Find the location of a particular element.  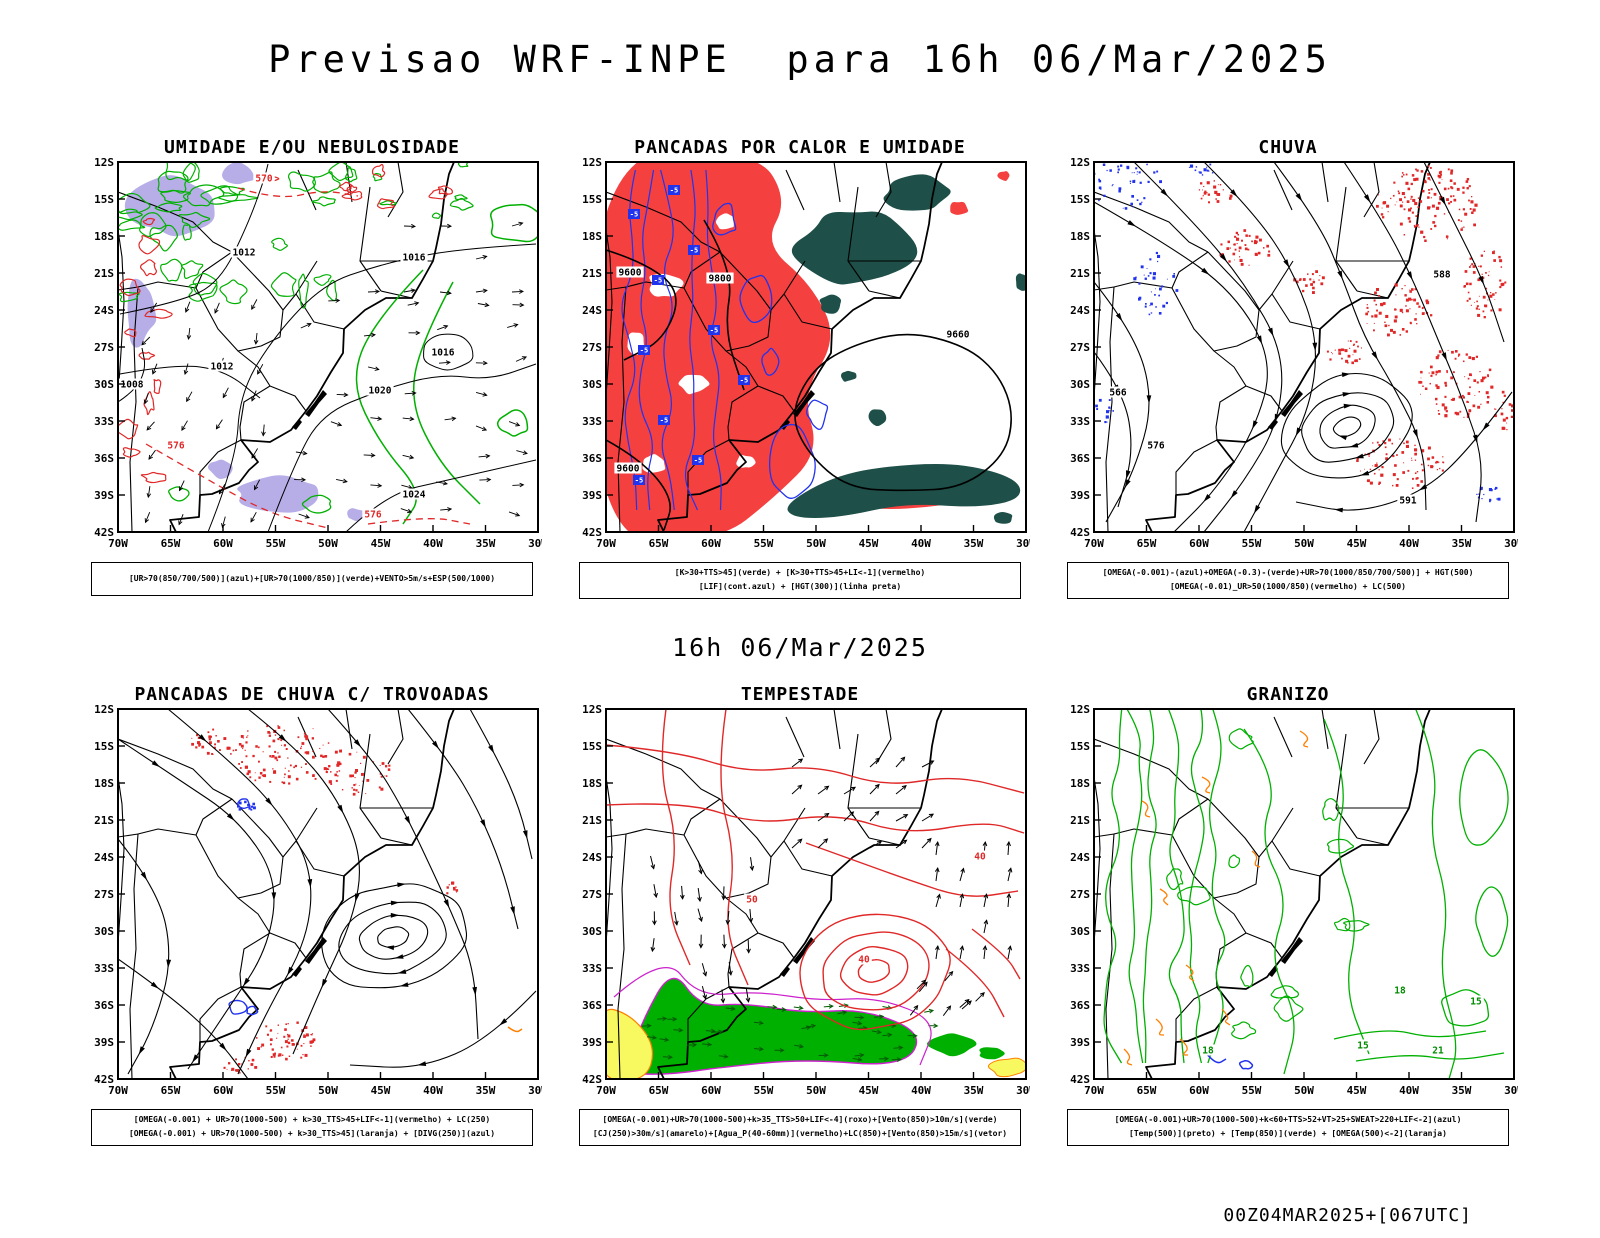

model-run-stamp: 00Z04MAR2025+[067UTC] is located at coordinates (1347, 1215).